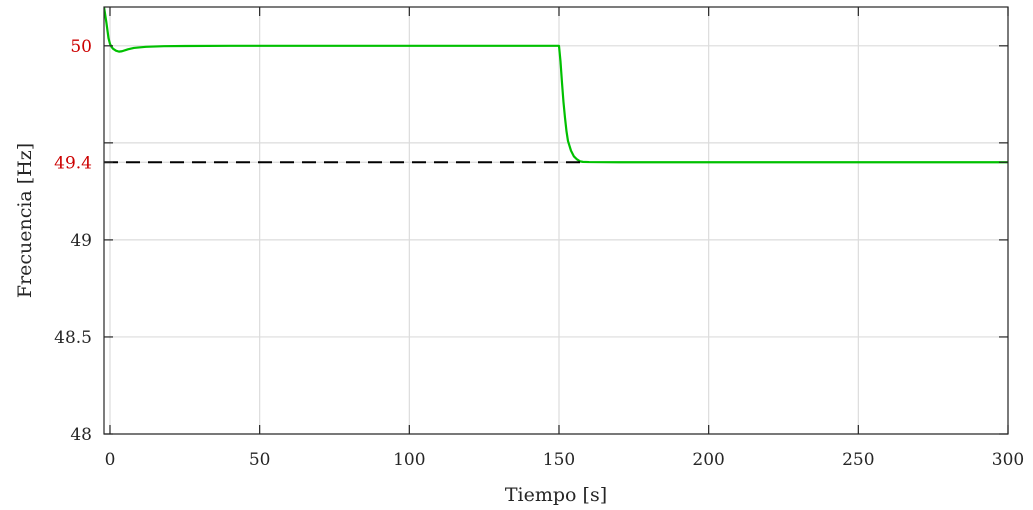 Image resolution: width=1033 pixels, height=510 pixels. What do you see at coordinates (556, 495) in the screenshot?
I see `x-axis-label: Tiempo [s]` at bounding box center [556, 495].